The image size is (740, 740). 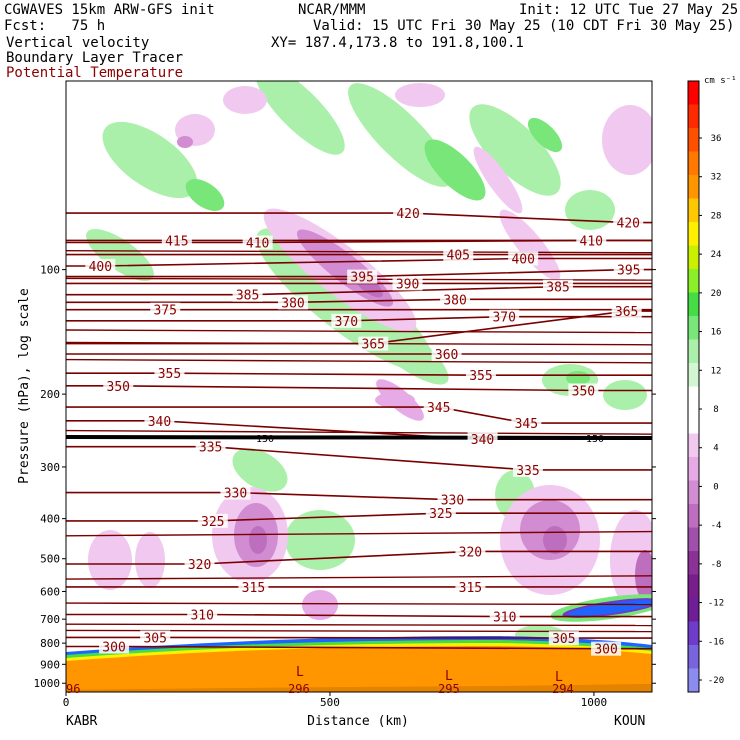 I want to click on colorbar-tick-label: 32, so click(x=716, y=178).